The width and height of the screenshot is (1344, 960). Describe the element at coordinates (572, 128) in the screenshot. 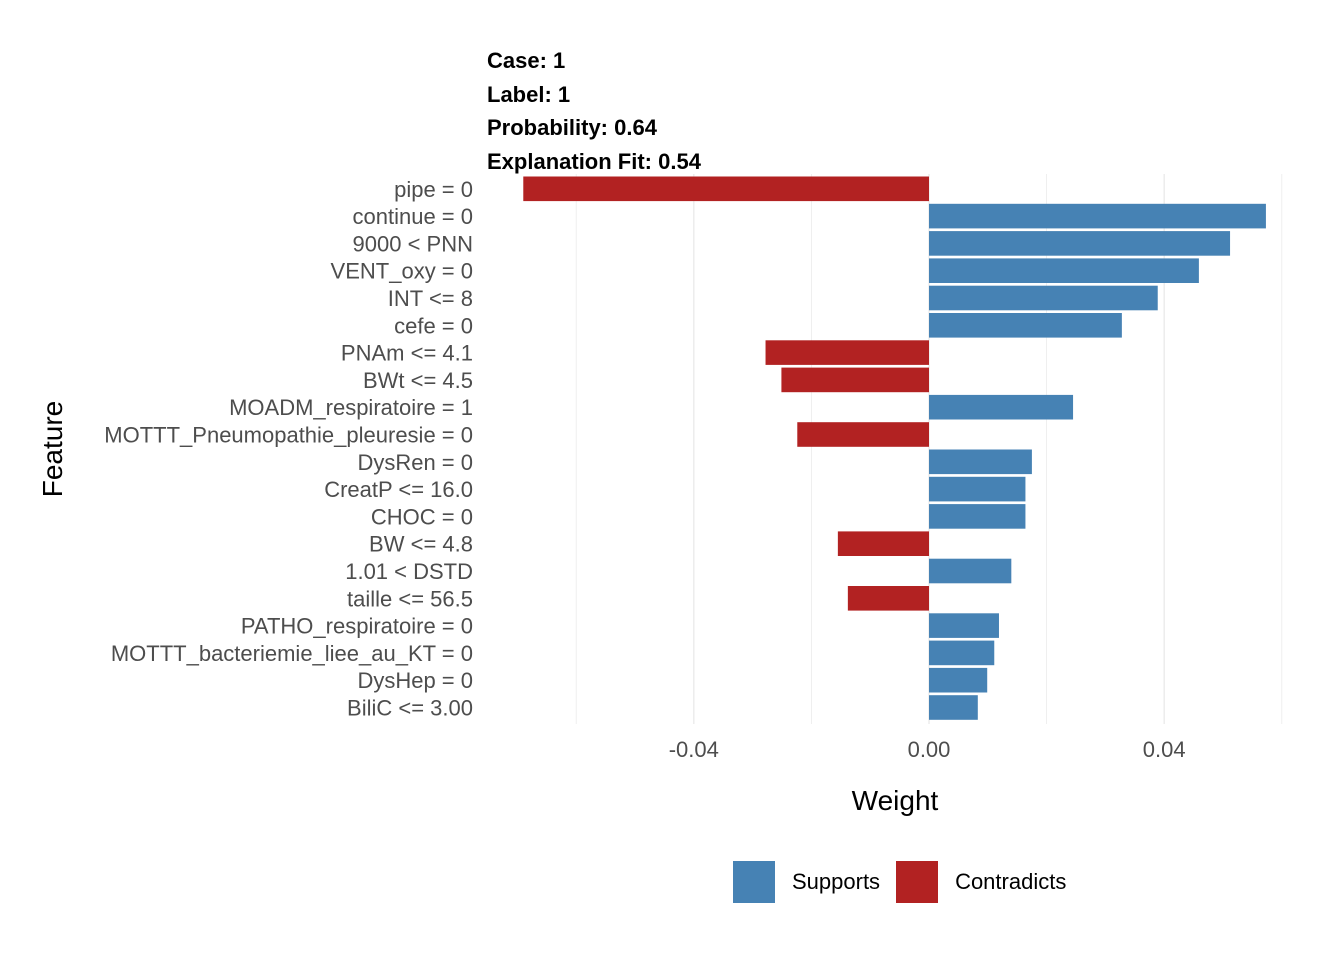

I see `probability-title: Probability: 0.64` at that location.